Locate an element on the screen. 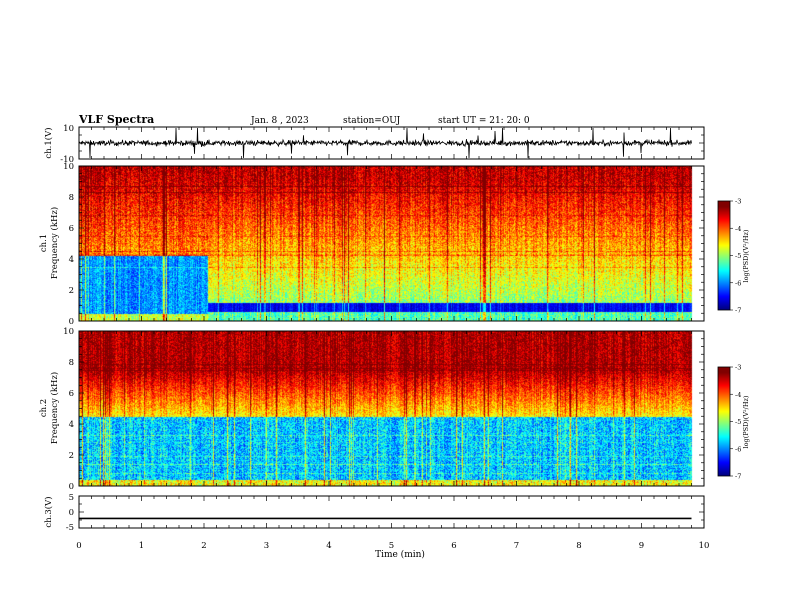 The height and width of the screenshot is (612, 792). ch1-waveform-ylabel: ch.1(V) is located at coordinates (48, 142).